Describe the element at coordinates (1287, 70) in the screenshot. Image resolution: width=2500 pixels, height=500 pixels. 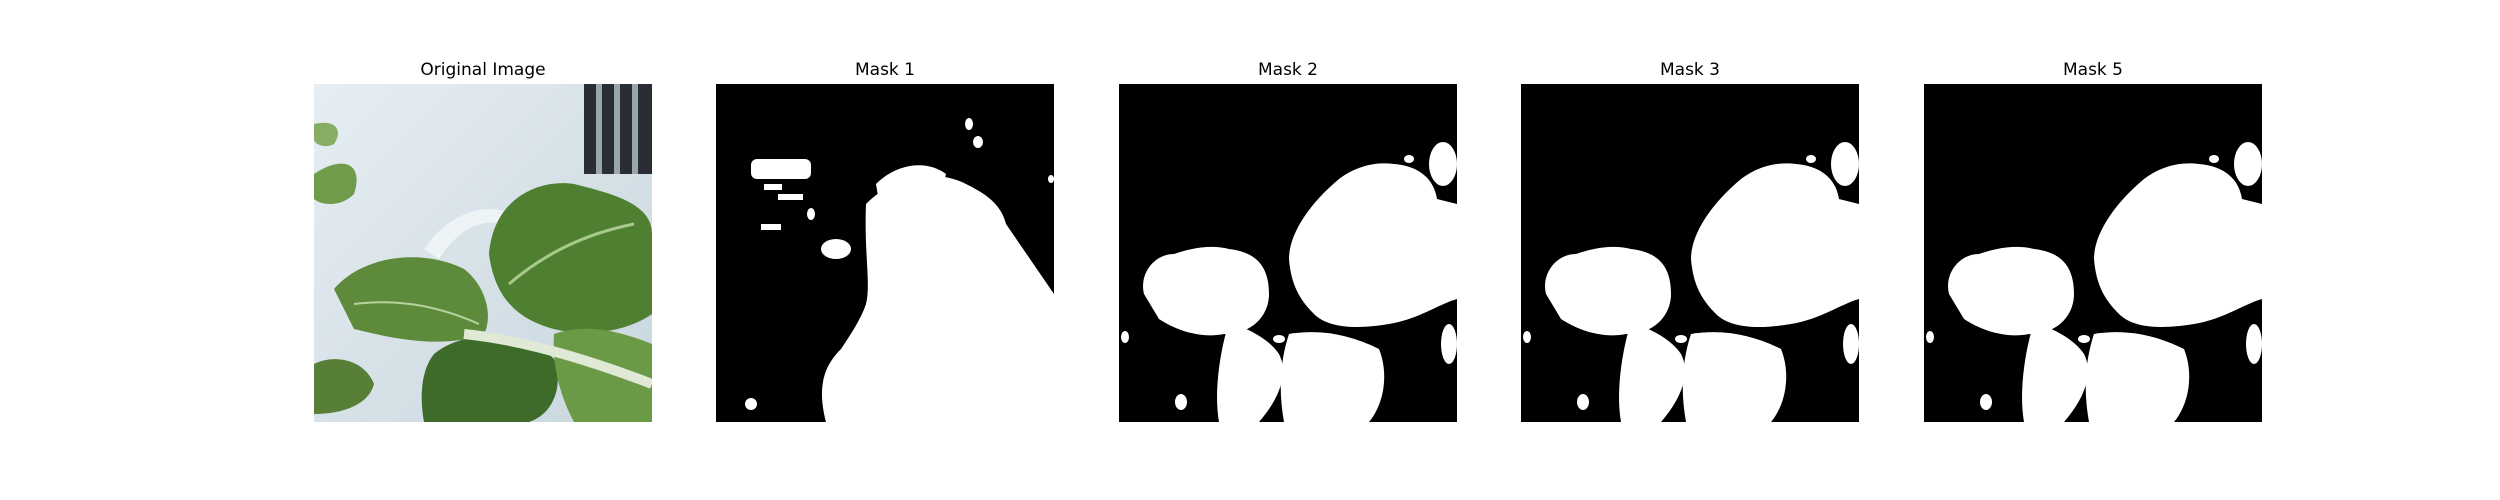
I see `panel-title-mask2: Mask 2` at that location.